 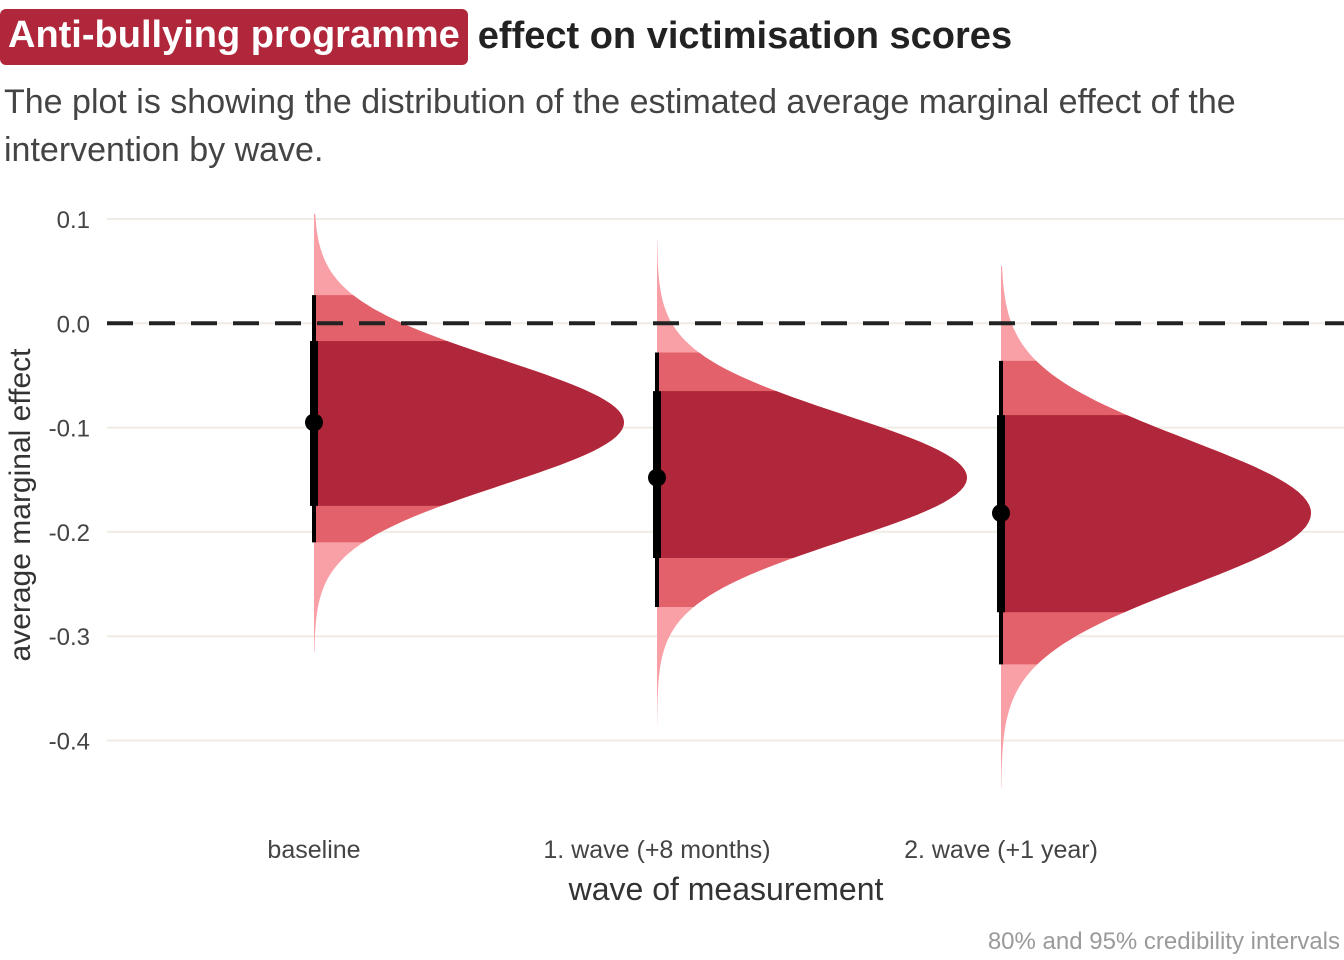 I want to click on title-text: effect on victimisation scores, so click(x=745, y=36).